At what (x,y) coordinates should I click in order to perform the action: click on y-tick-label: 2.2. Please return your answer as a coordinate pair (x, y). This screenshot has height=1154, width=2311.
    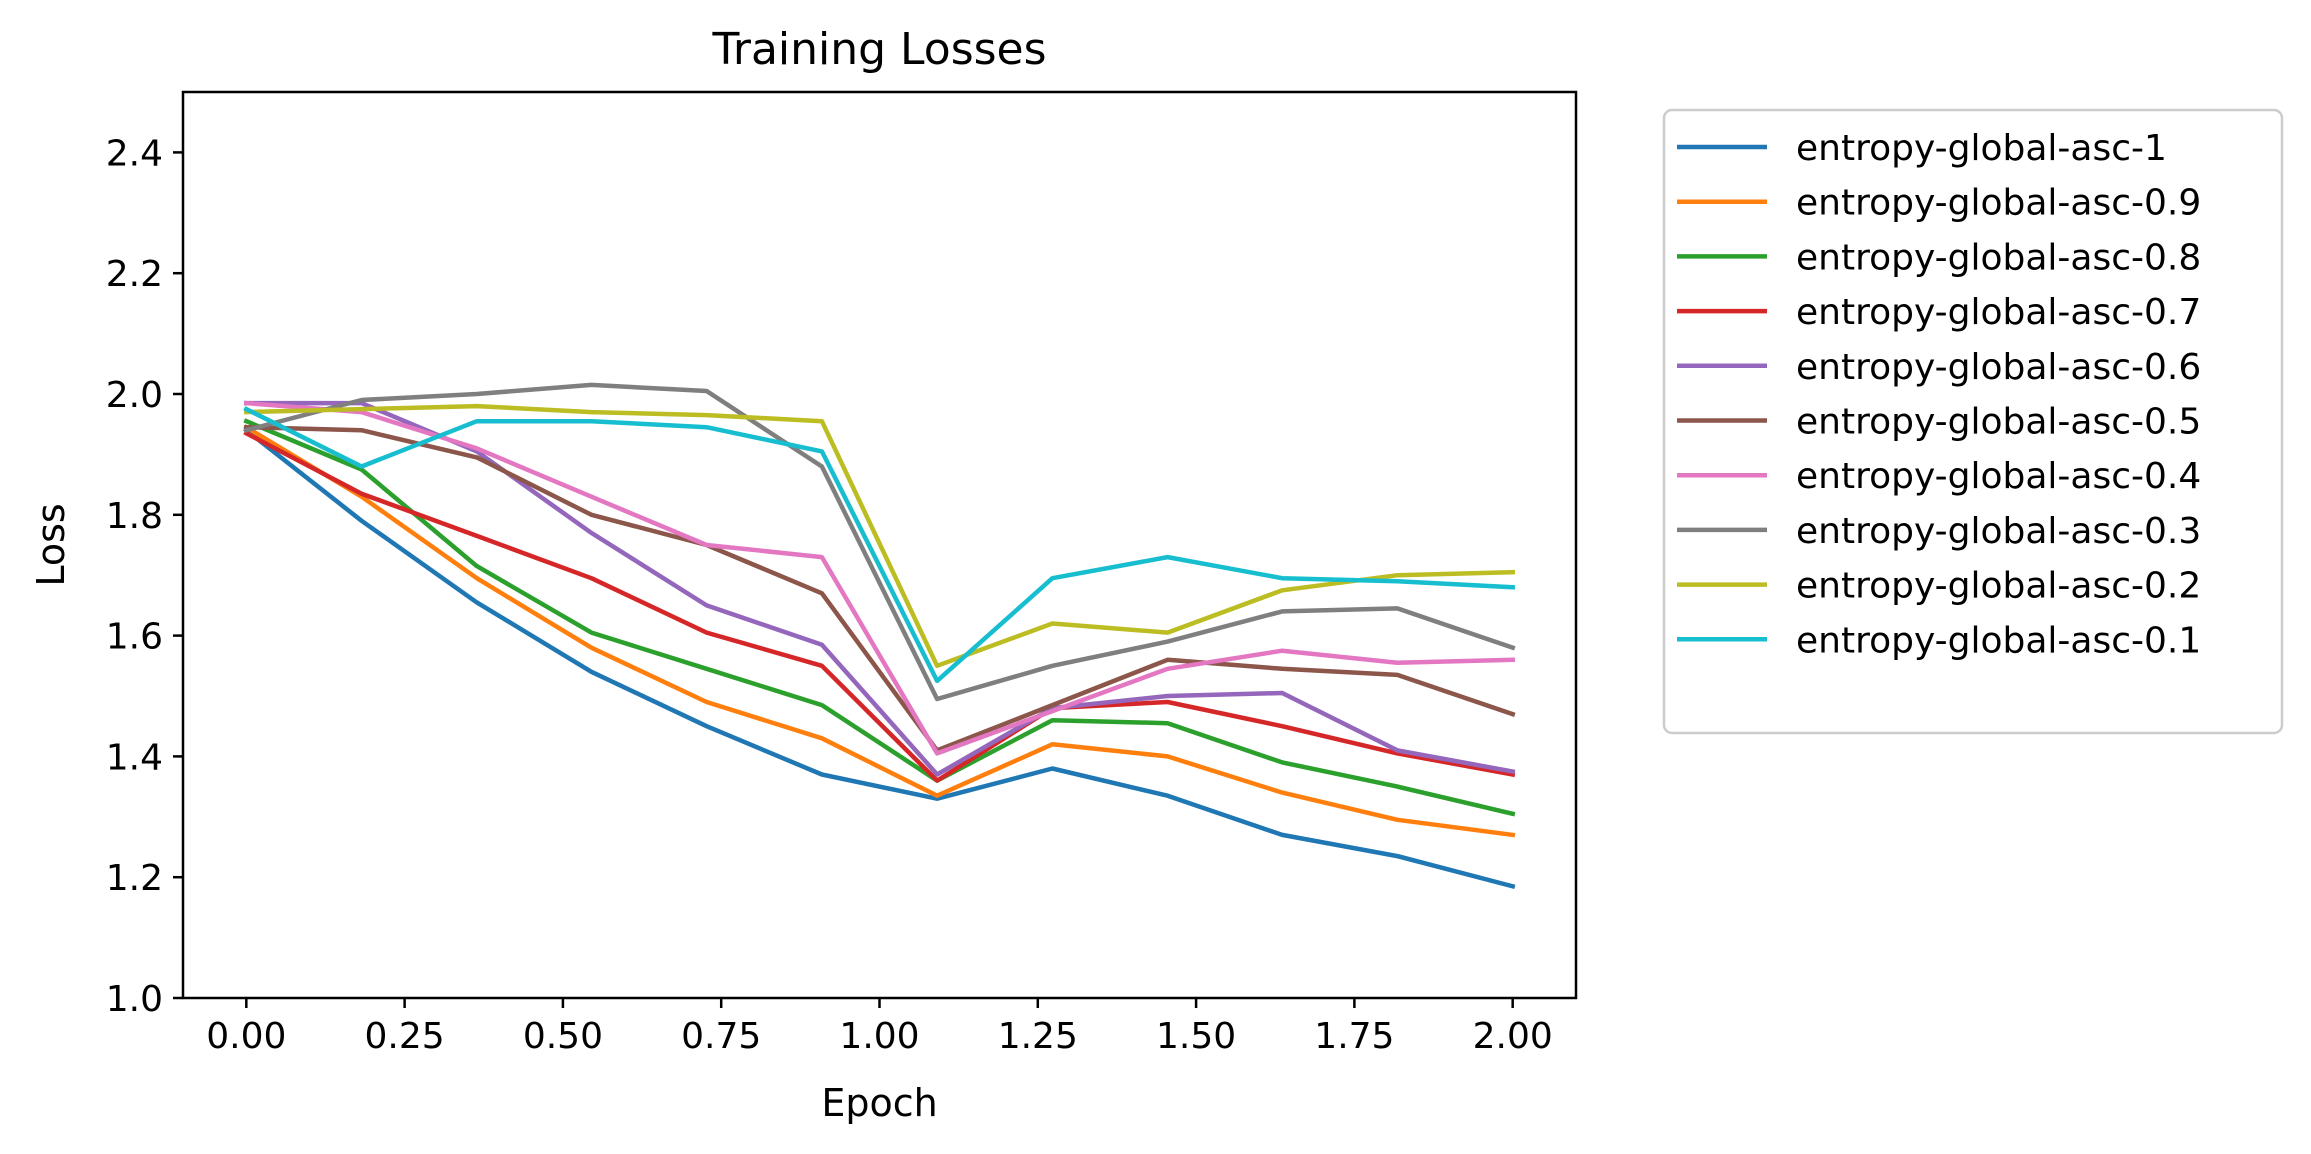
    Looking at the image, I should click on (134, 274).